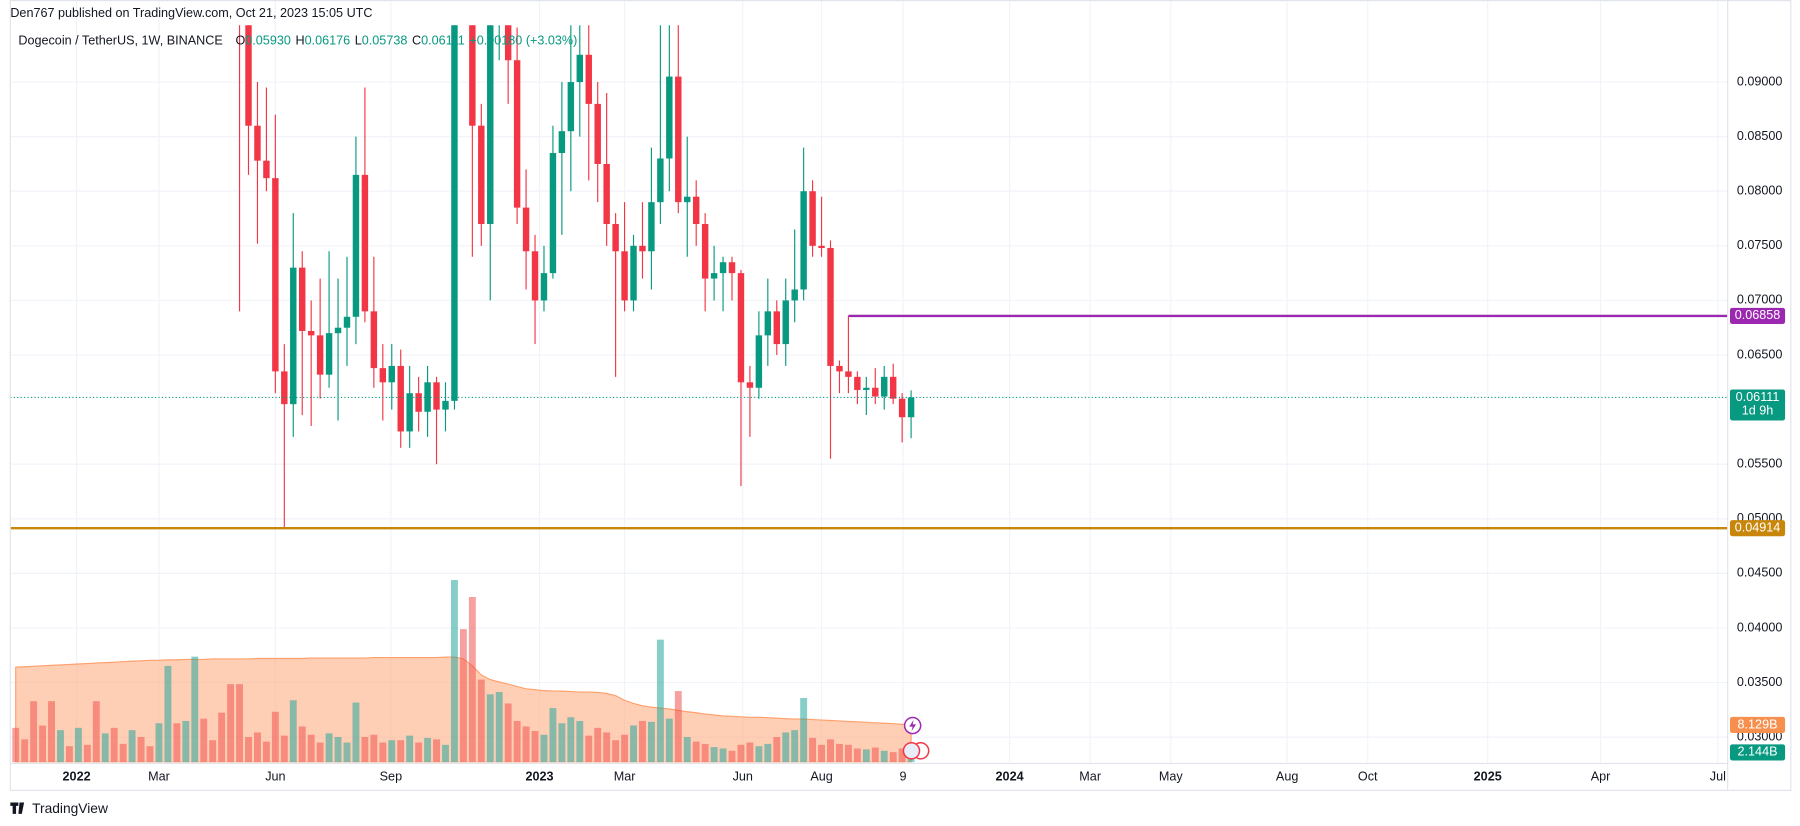  Describe the element at coordinates (1760, 81) in the screenshot. I see `y-tick-label: 0.09000` at that location.